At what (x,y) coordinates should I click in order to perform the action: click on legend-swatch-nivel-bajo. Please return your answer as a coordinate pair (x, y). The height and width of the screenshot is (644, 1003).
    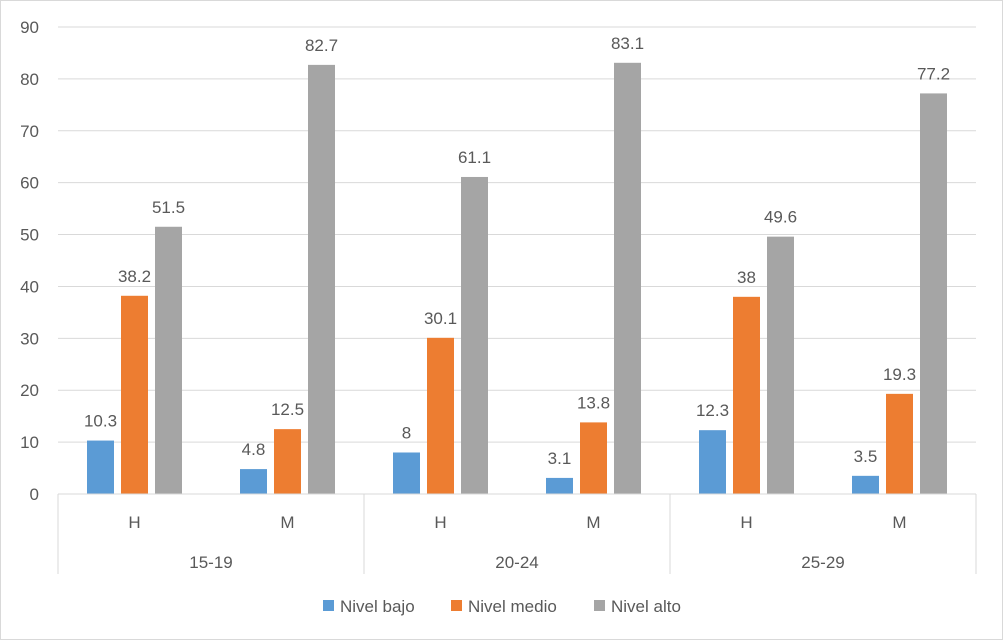
    Looking at the image, I should click on (328, 605).